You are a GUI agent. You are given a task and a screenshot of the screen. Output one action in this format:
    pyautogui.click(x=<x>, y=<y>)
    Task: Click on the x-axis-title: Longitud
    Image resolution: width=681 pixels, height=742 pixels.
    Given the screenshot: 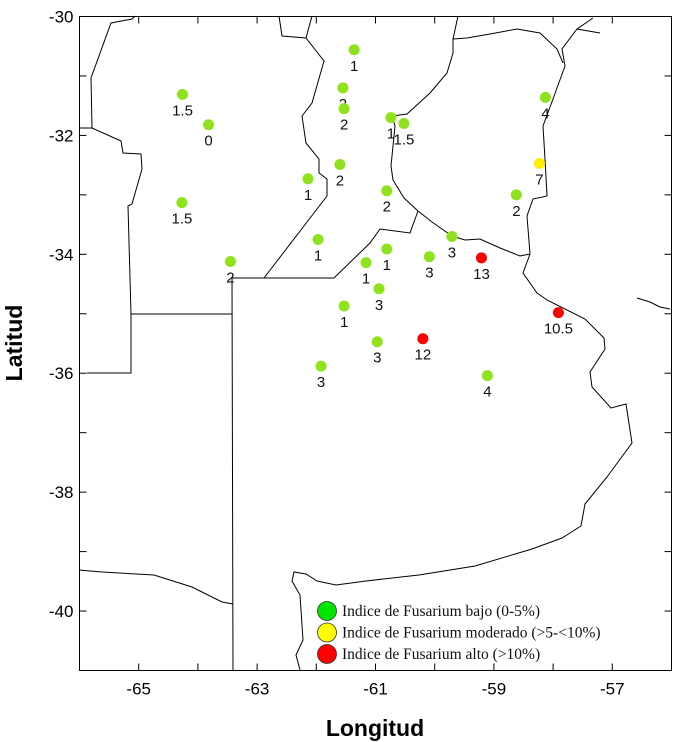 What is the action you would take?
    pyautogui.click(x=375, y=728)
    